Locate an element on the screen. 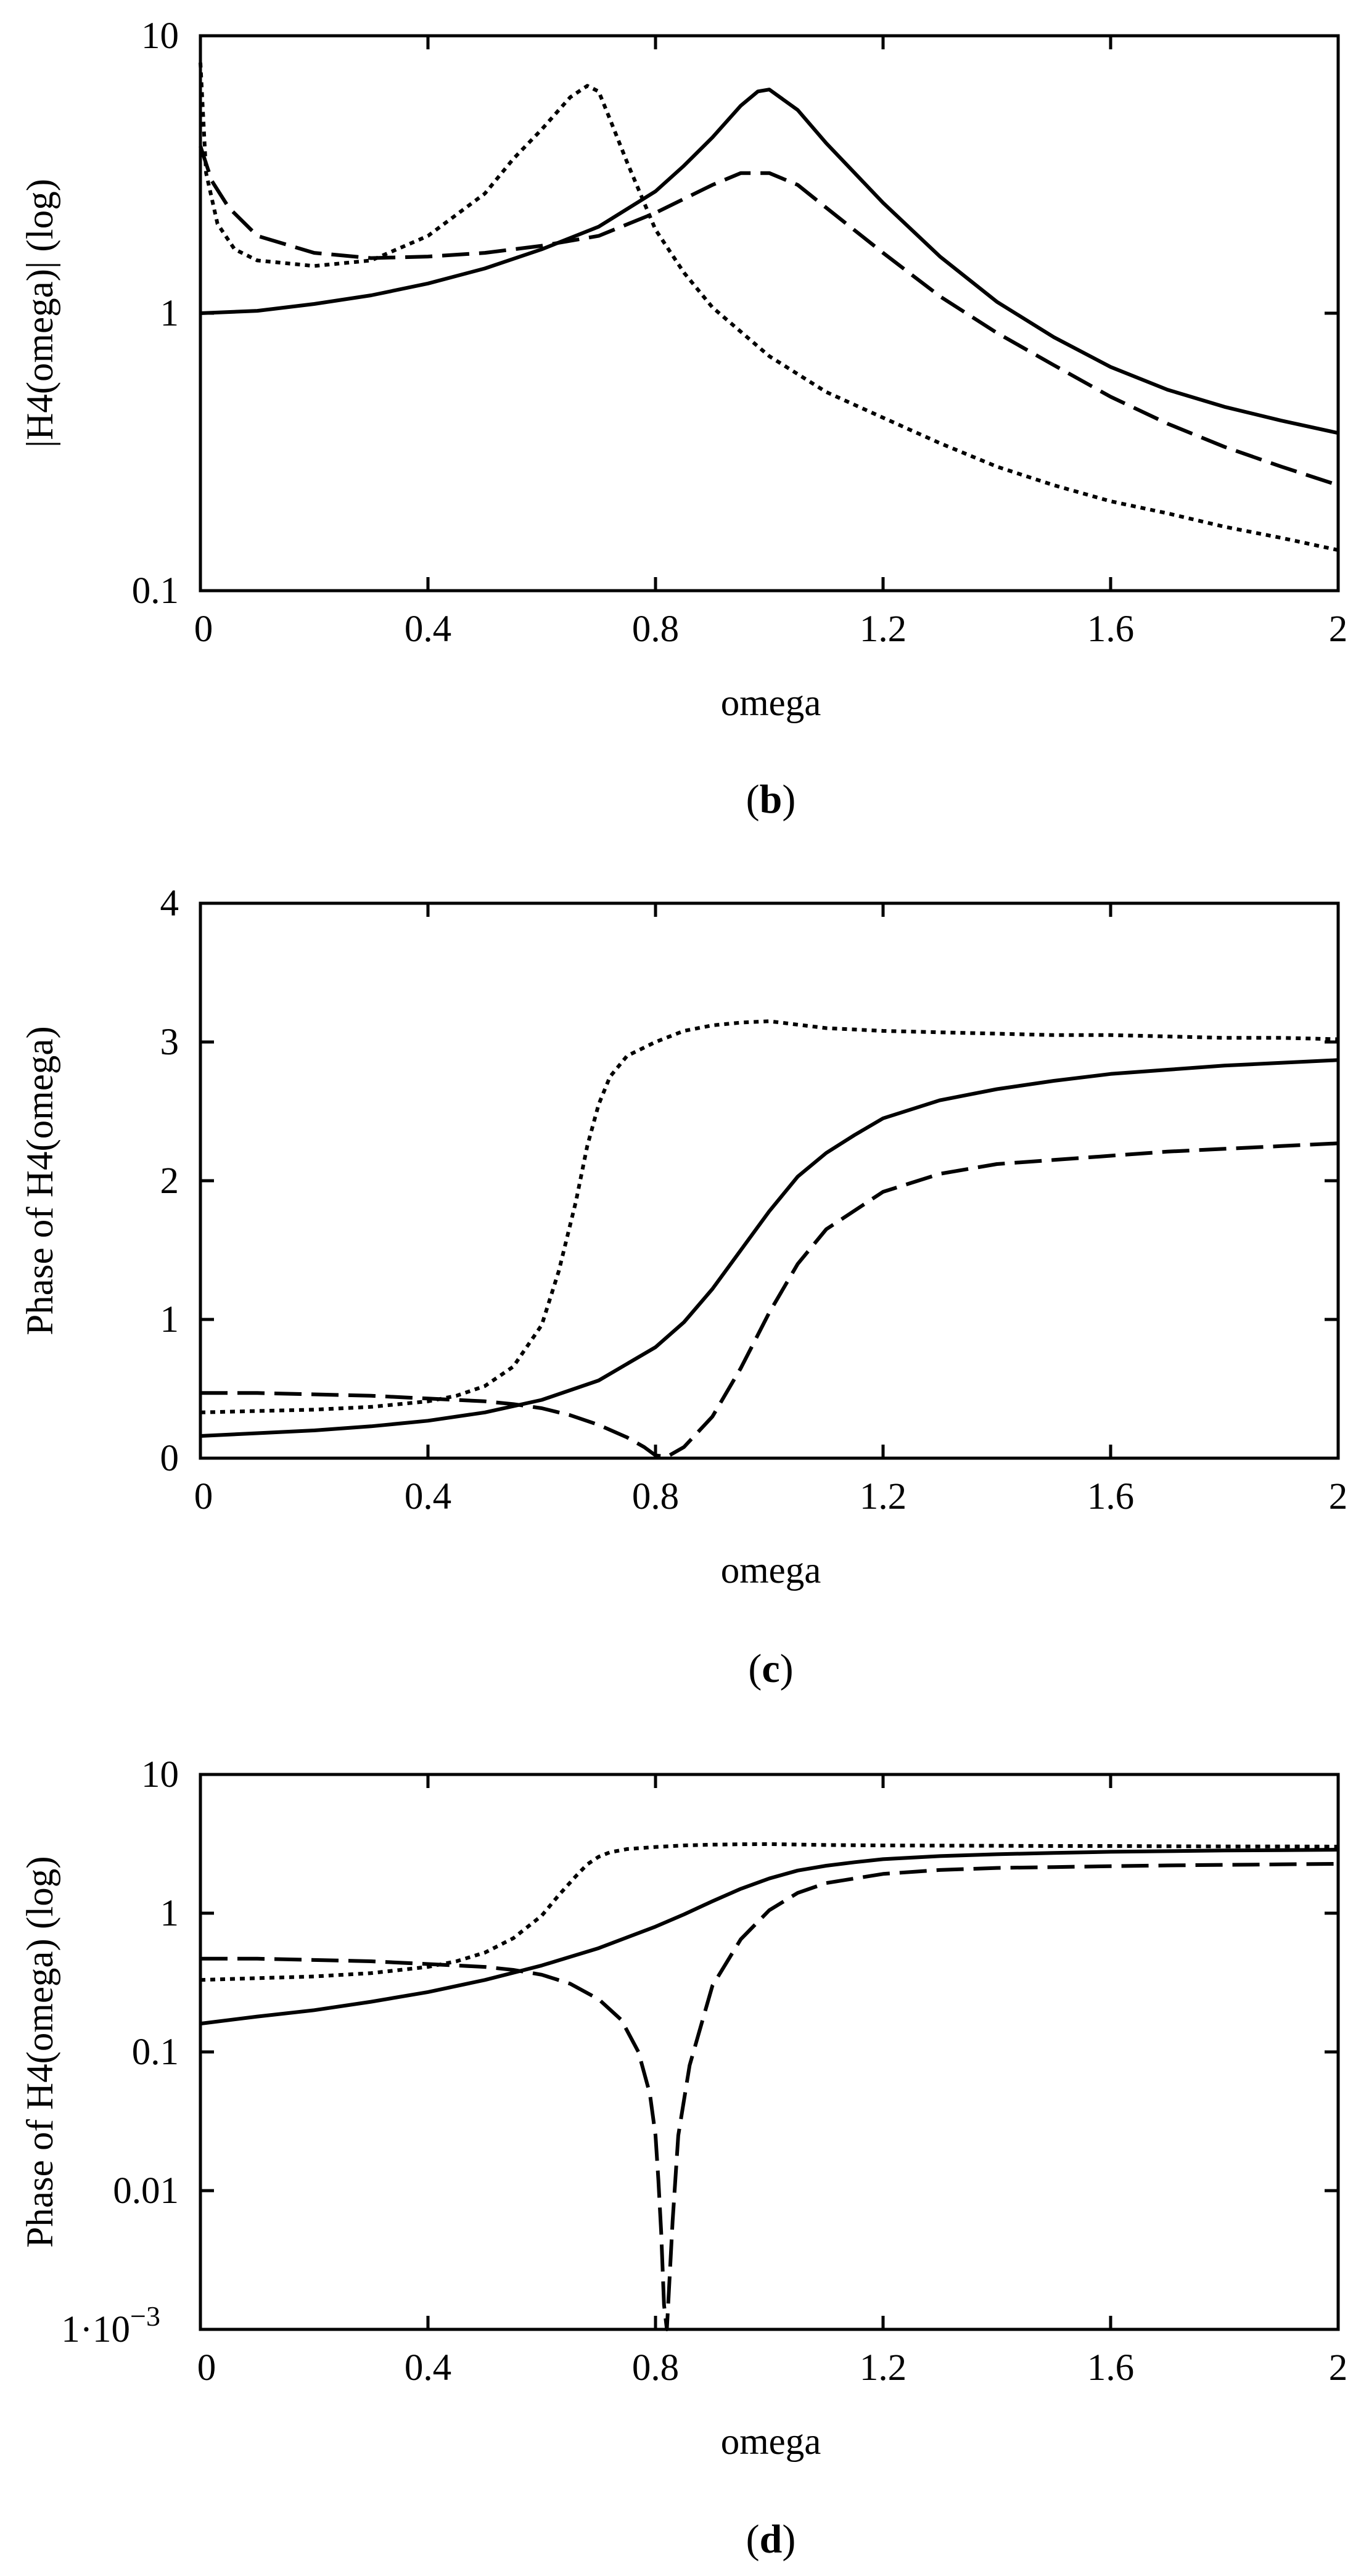 Image resolution: width=1369 pixels, height=2576 pixels. panel-caption-c: (c) is located at coordinates (771, 1669).